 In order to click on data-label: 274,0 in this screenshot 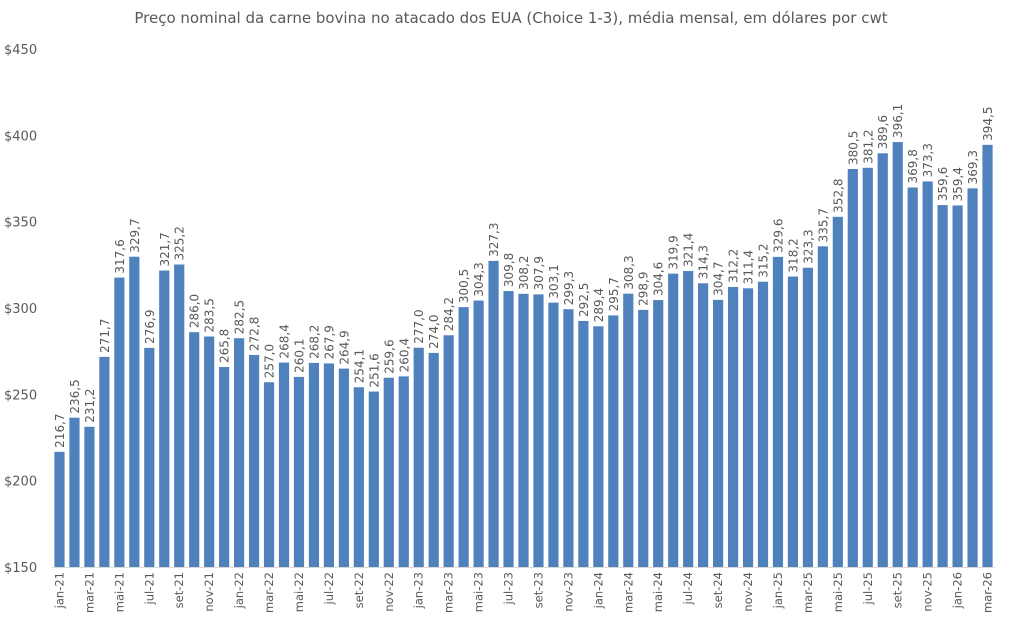, I will do `click(434, 332)`.